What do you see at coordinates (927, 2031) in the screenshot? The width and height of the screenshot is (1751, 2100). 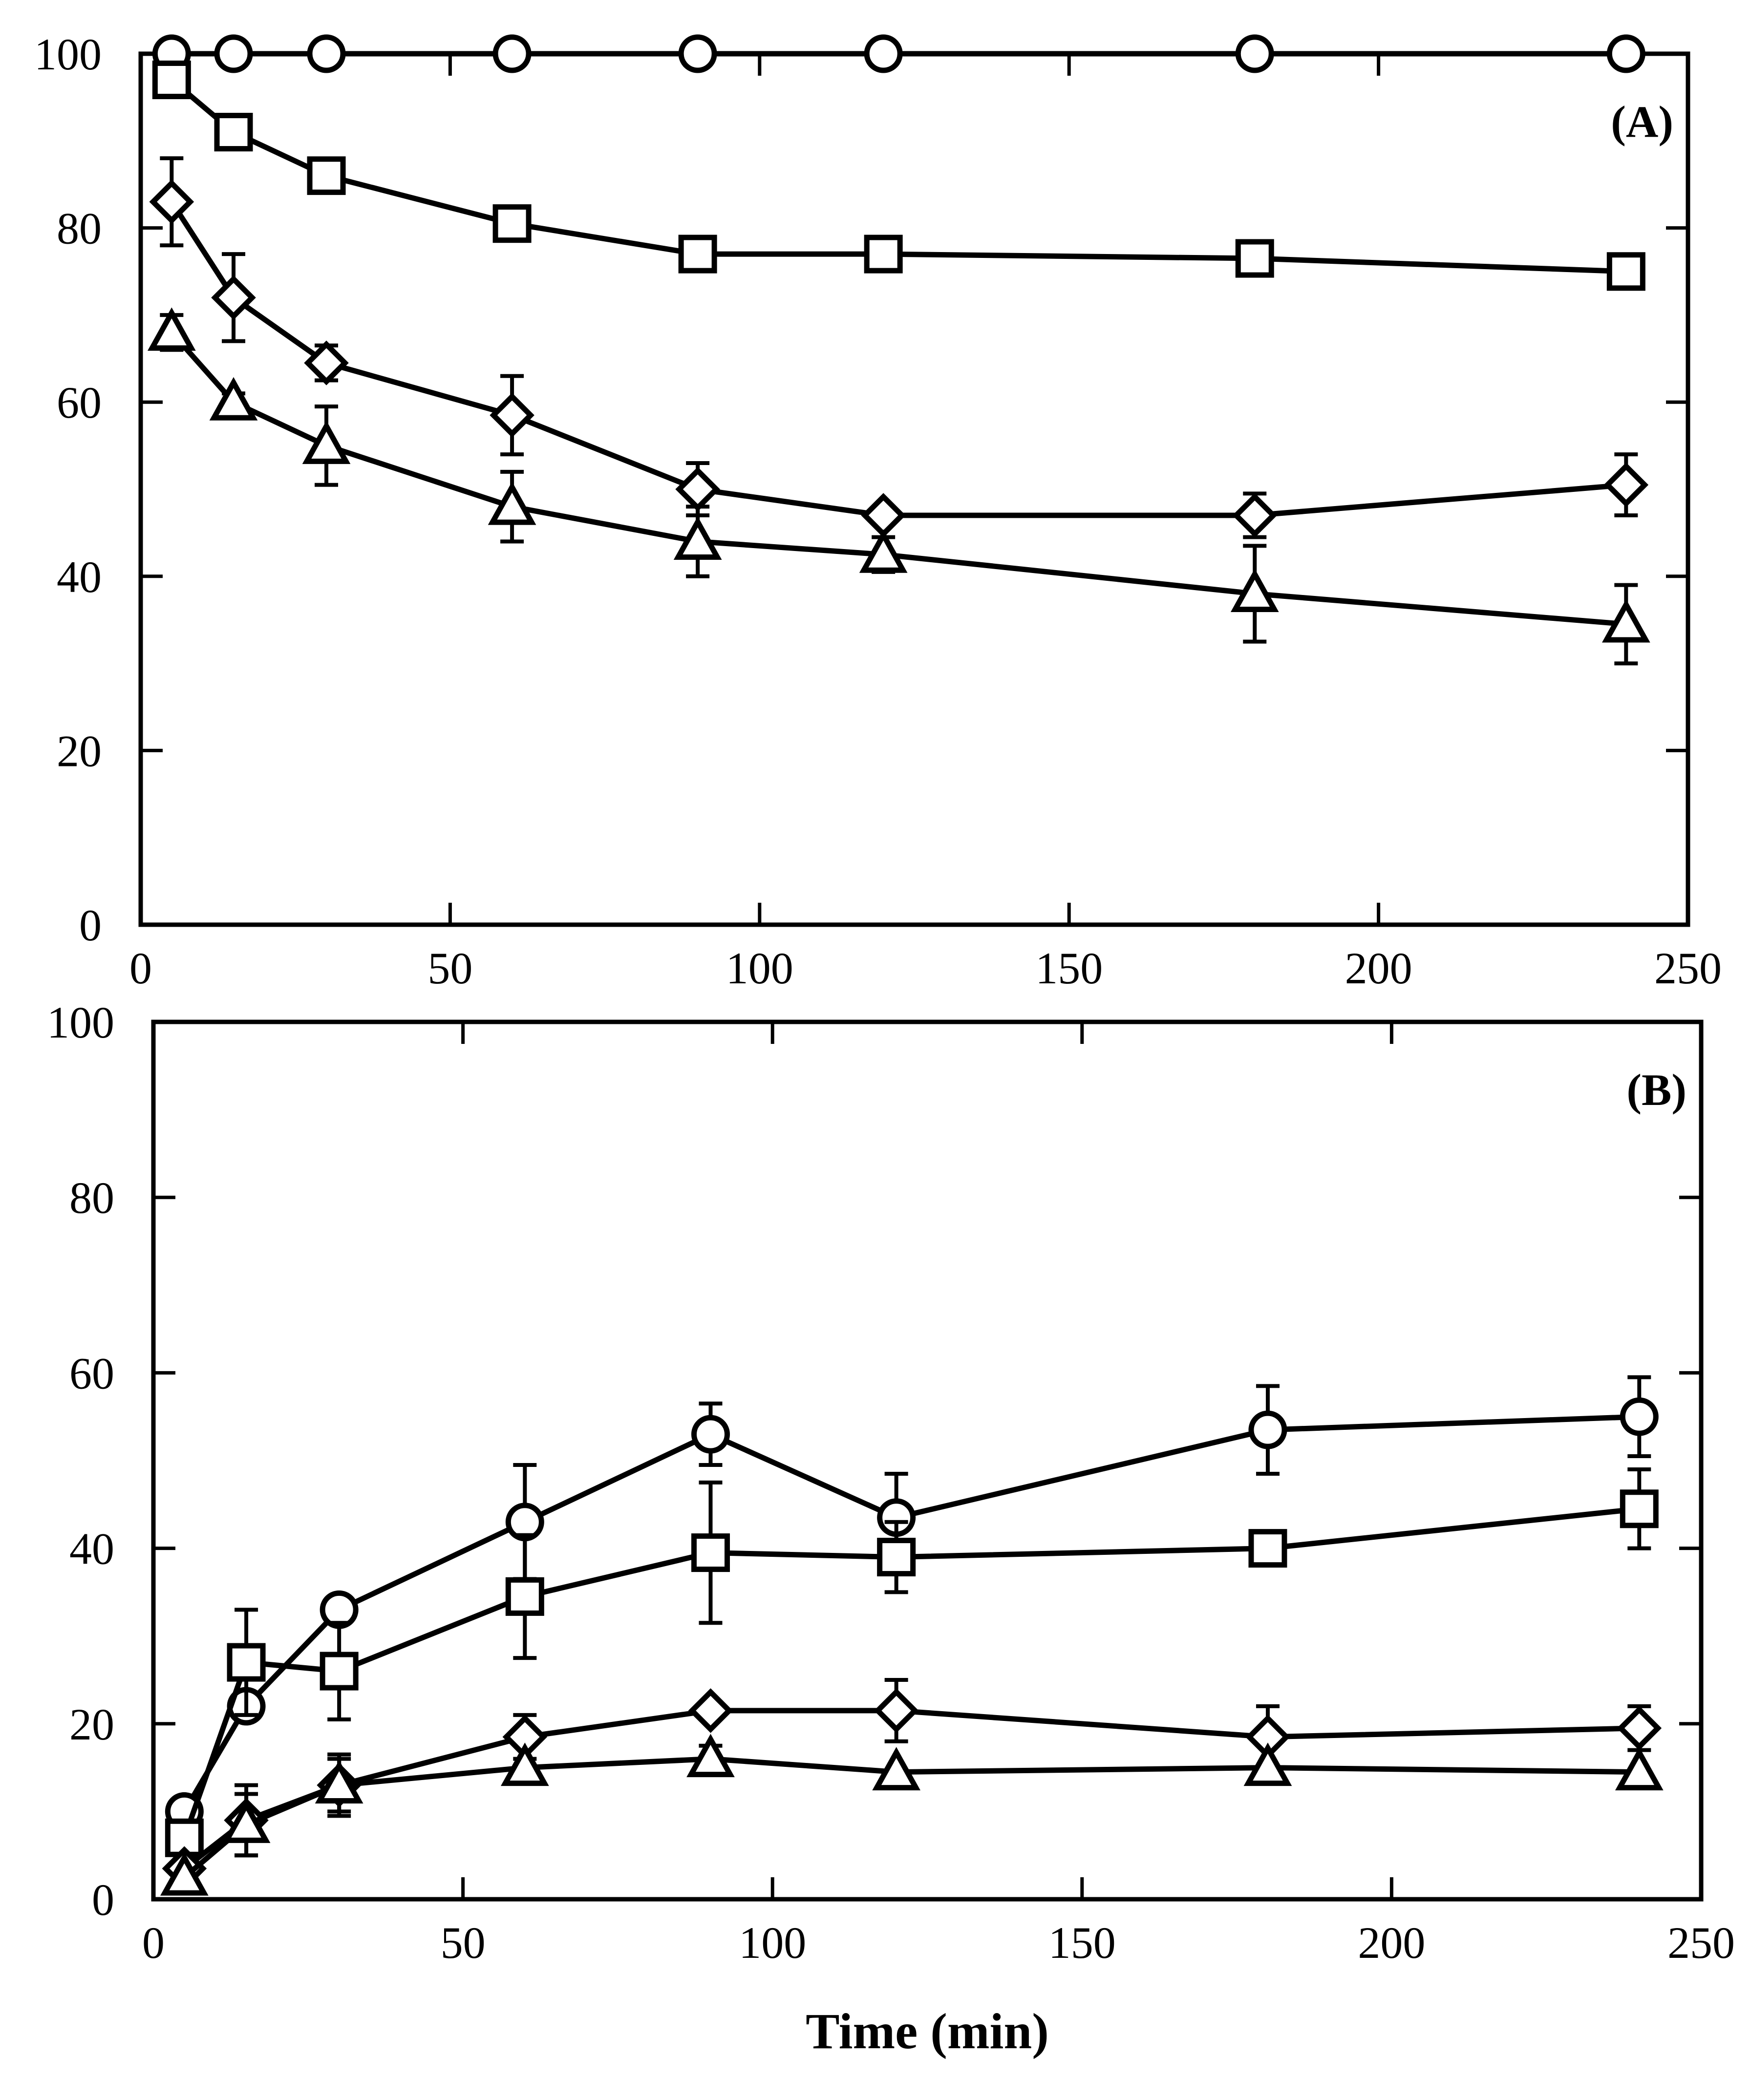 I see `x-axis-title: Time (min)` at bounding box center [927, 2031].